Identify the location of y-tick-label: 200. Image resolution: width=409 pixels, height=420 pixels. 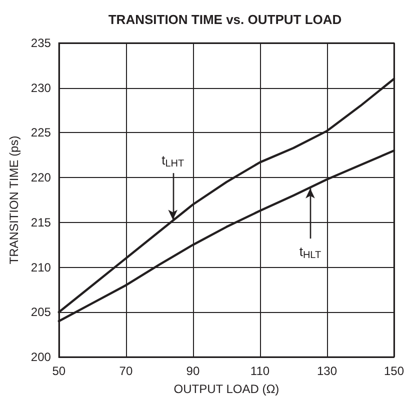
(41, 357).